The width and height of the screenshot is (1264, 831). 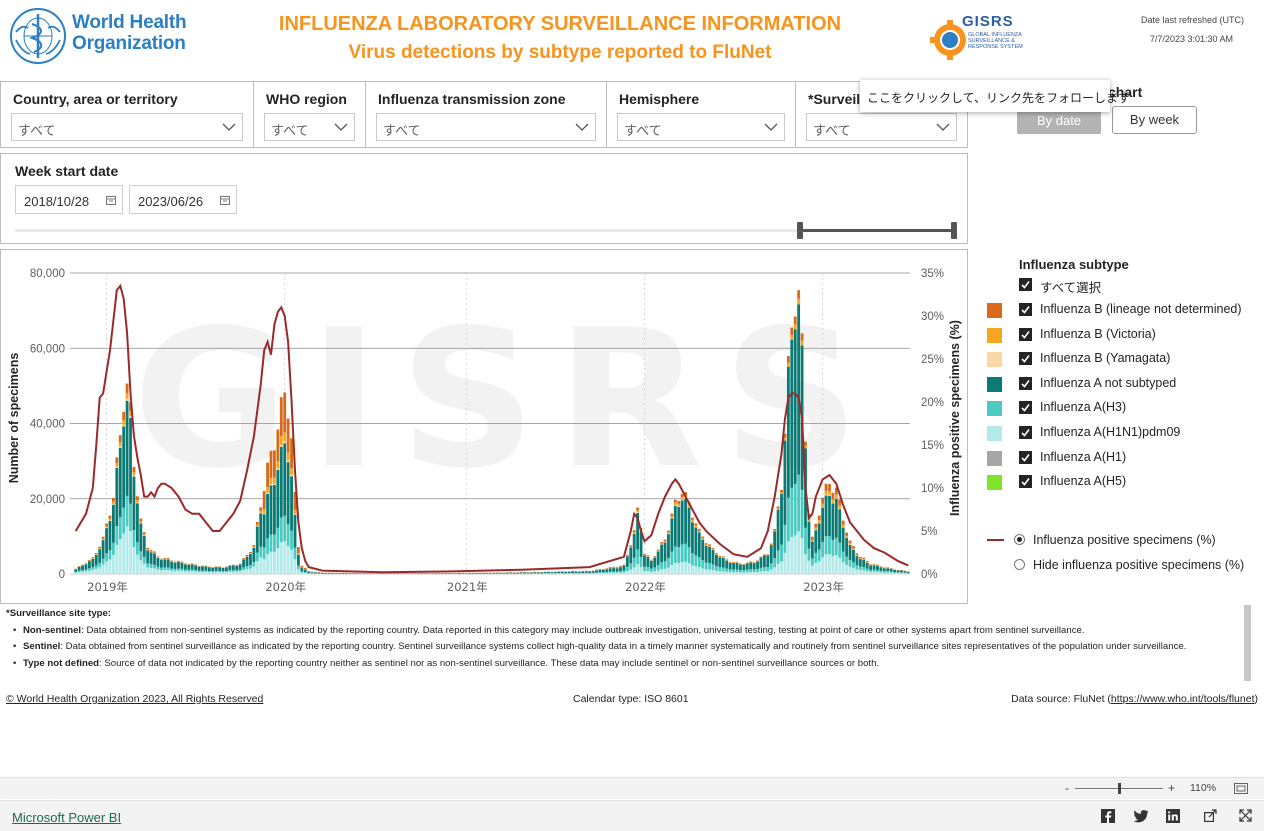 What do you see at coordinates (1247, 643) in the screenshot?
I see `notes-scrollbar` at bounding box center [1247, 643].